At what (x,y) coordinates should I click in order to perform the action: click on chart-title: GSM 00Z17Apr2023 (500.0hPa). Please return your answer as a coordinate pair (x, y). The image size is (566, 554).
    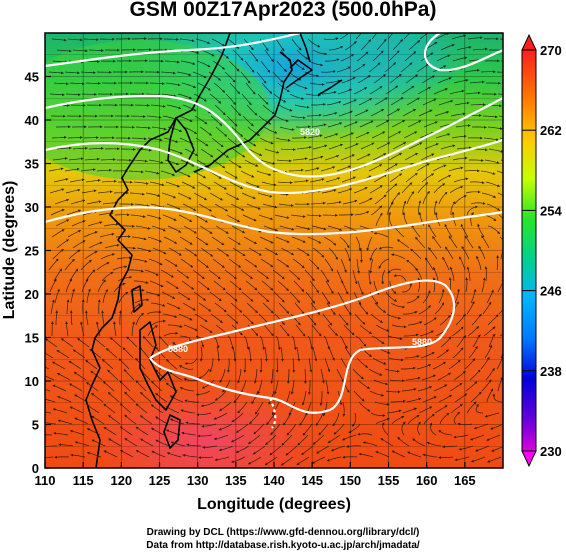
    Looking at the image, I should click on (283, 10).